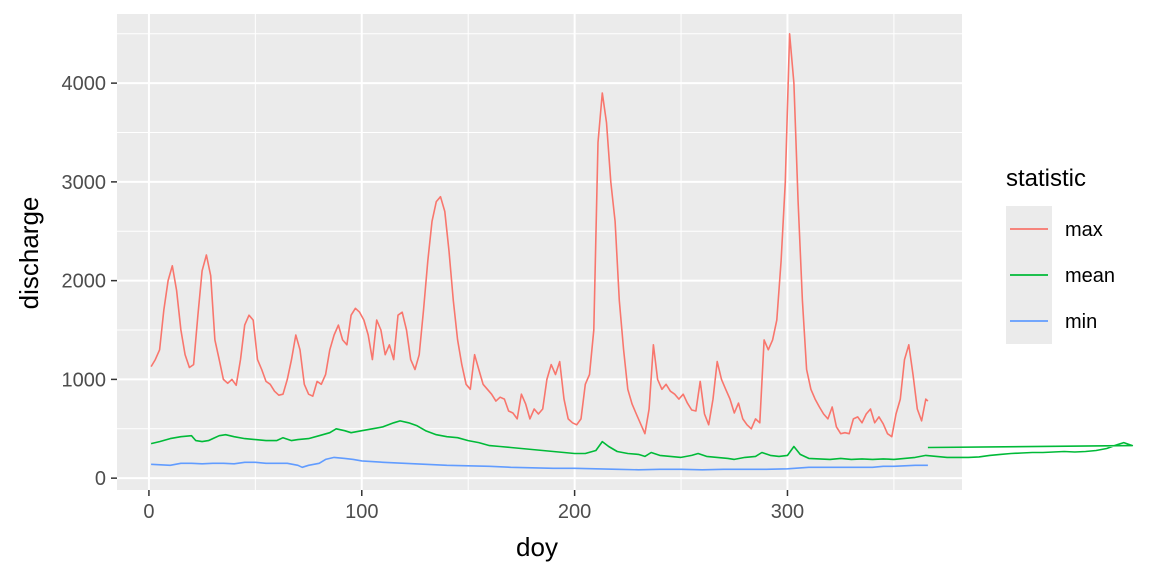  I want to click on y-tick-label: 2000, so click(84, 282).